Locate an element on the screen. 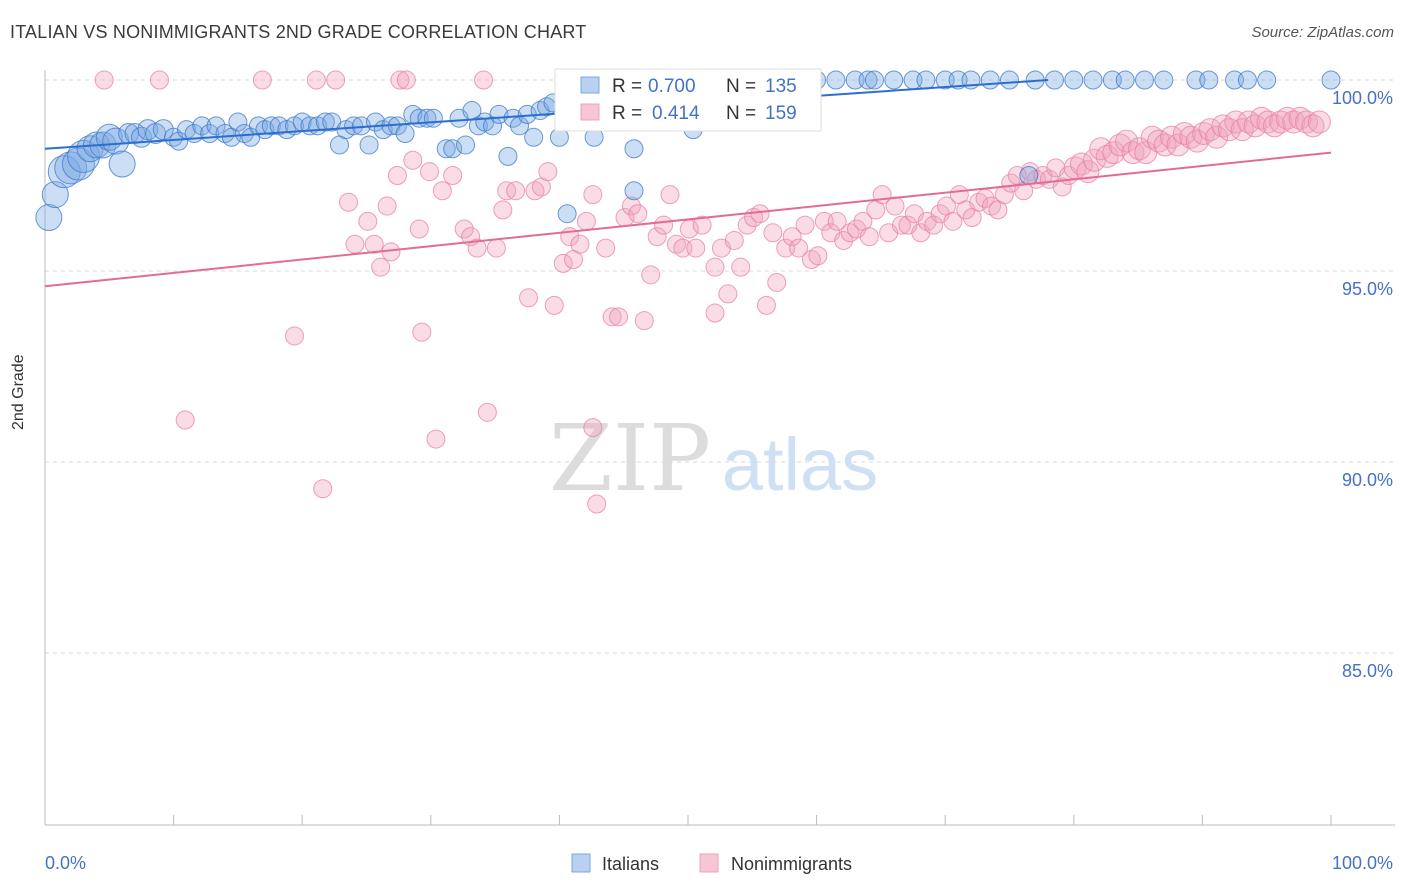 This screenshot has width=1406, height=892. italians-trend-line is located at coordinates (546, 114).